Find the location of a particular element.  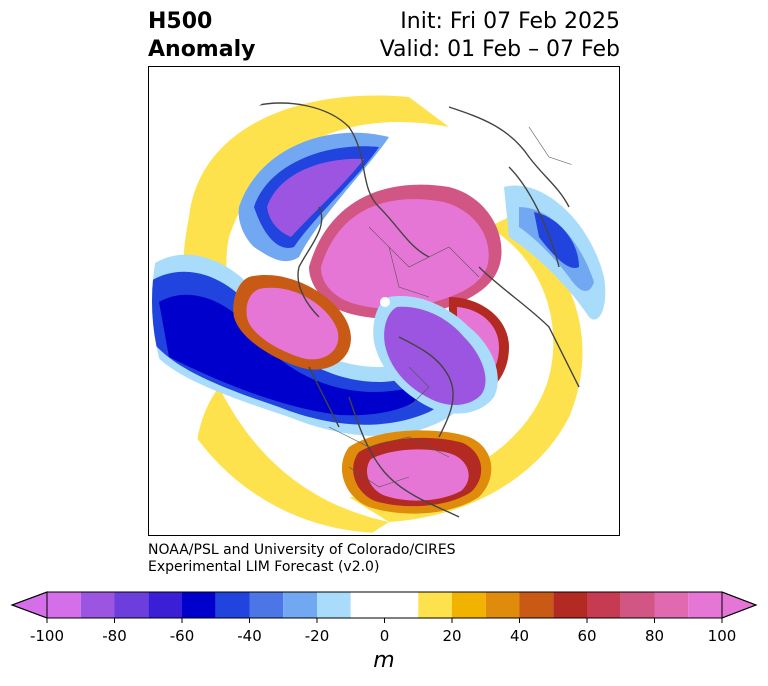

credit-line-2: Experimental LIM Forecast (v2.0) is located at coordinates (264, 567).